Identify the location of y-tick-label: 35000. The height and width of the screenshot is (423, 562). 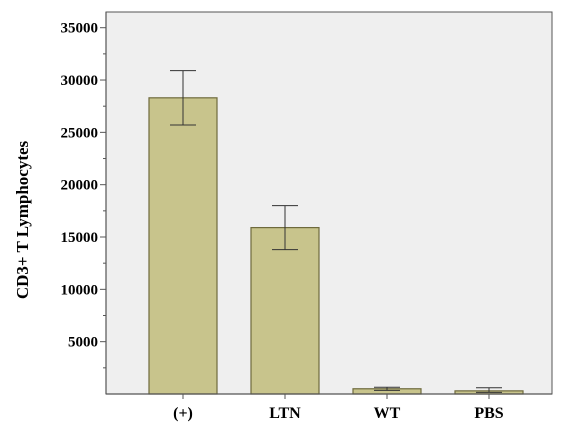
(80, 29).